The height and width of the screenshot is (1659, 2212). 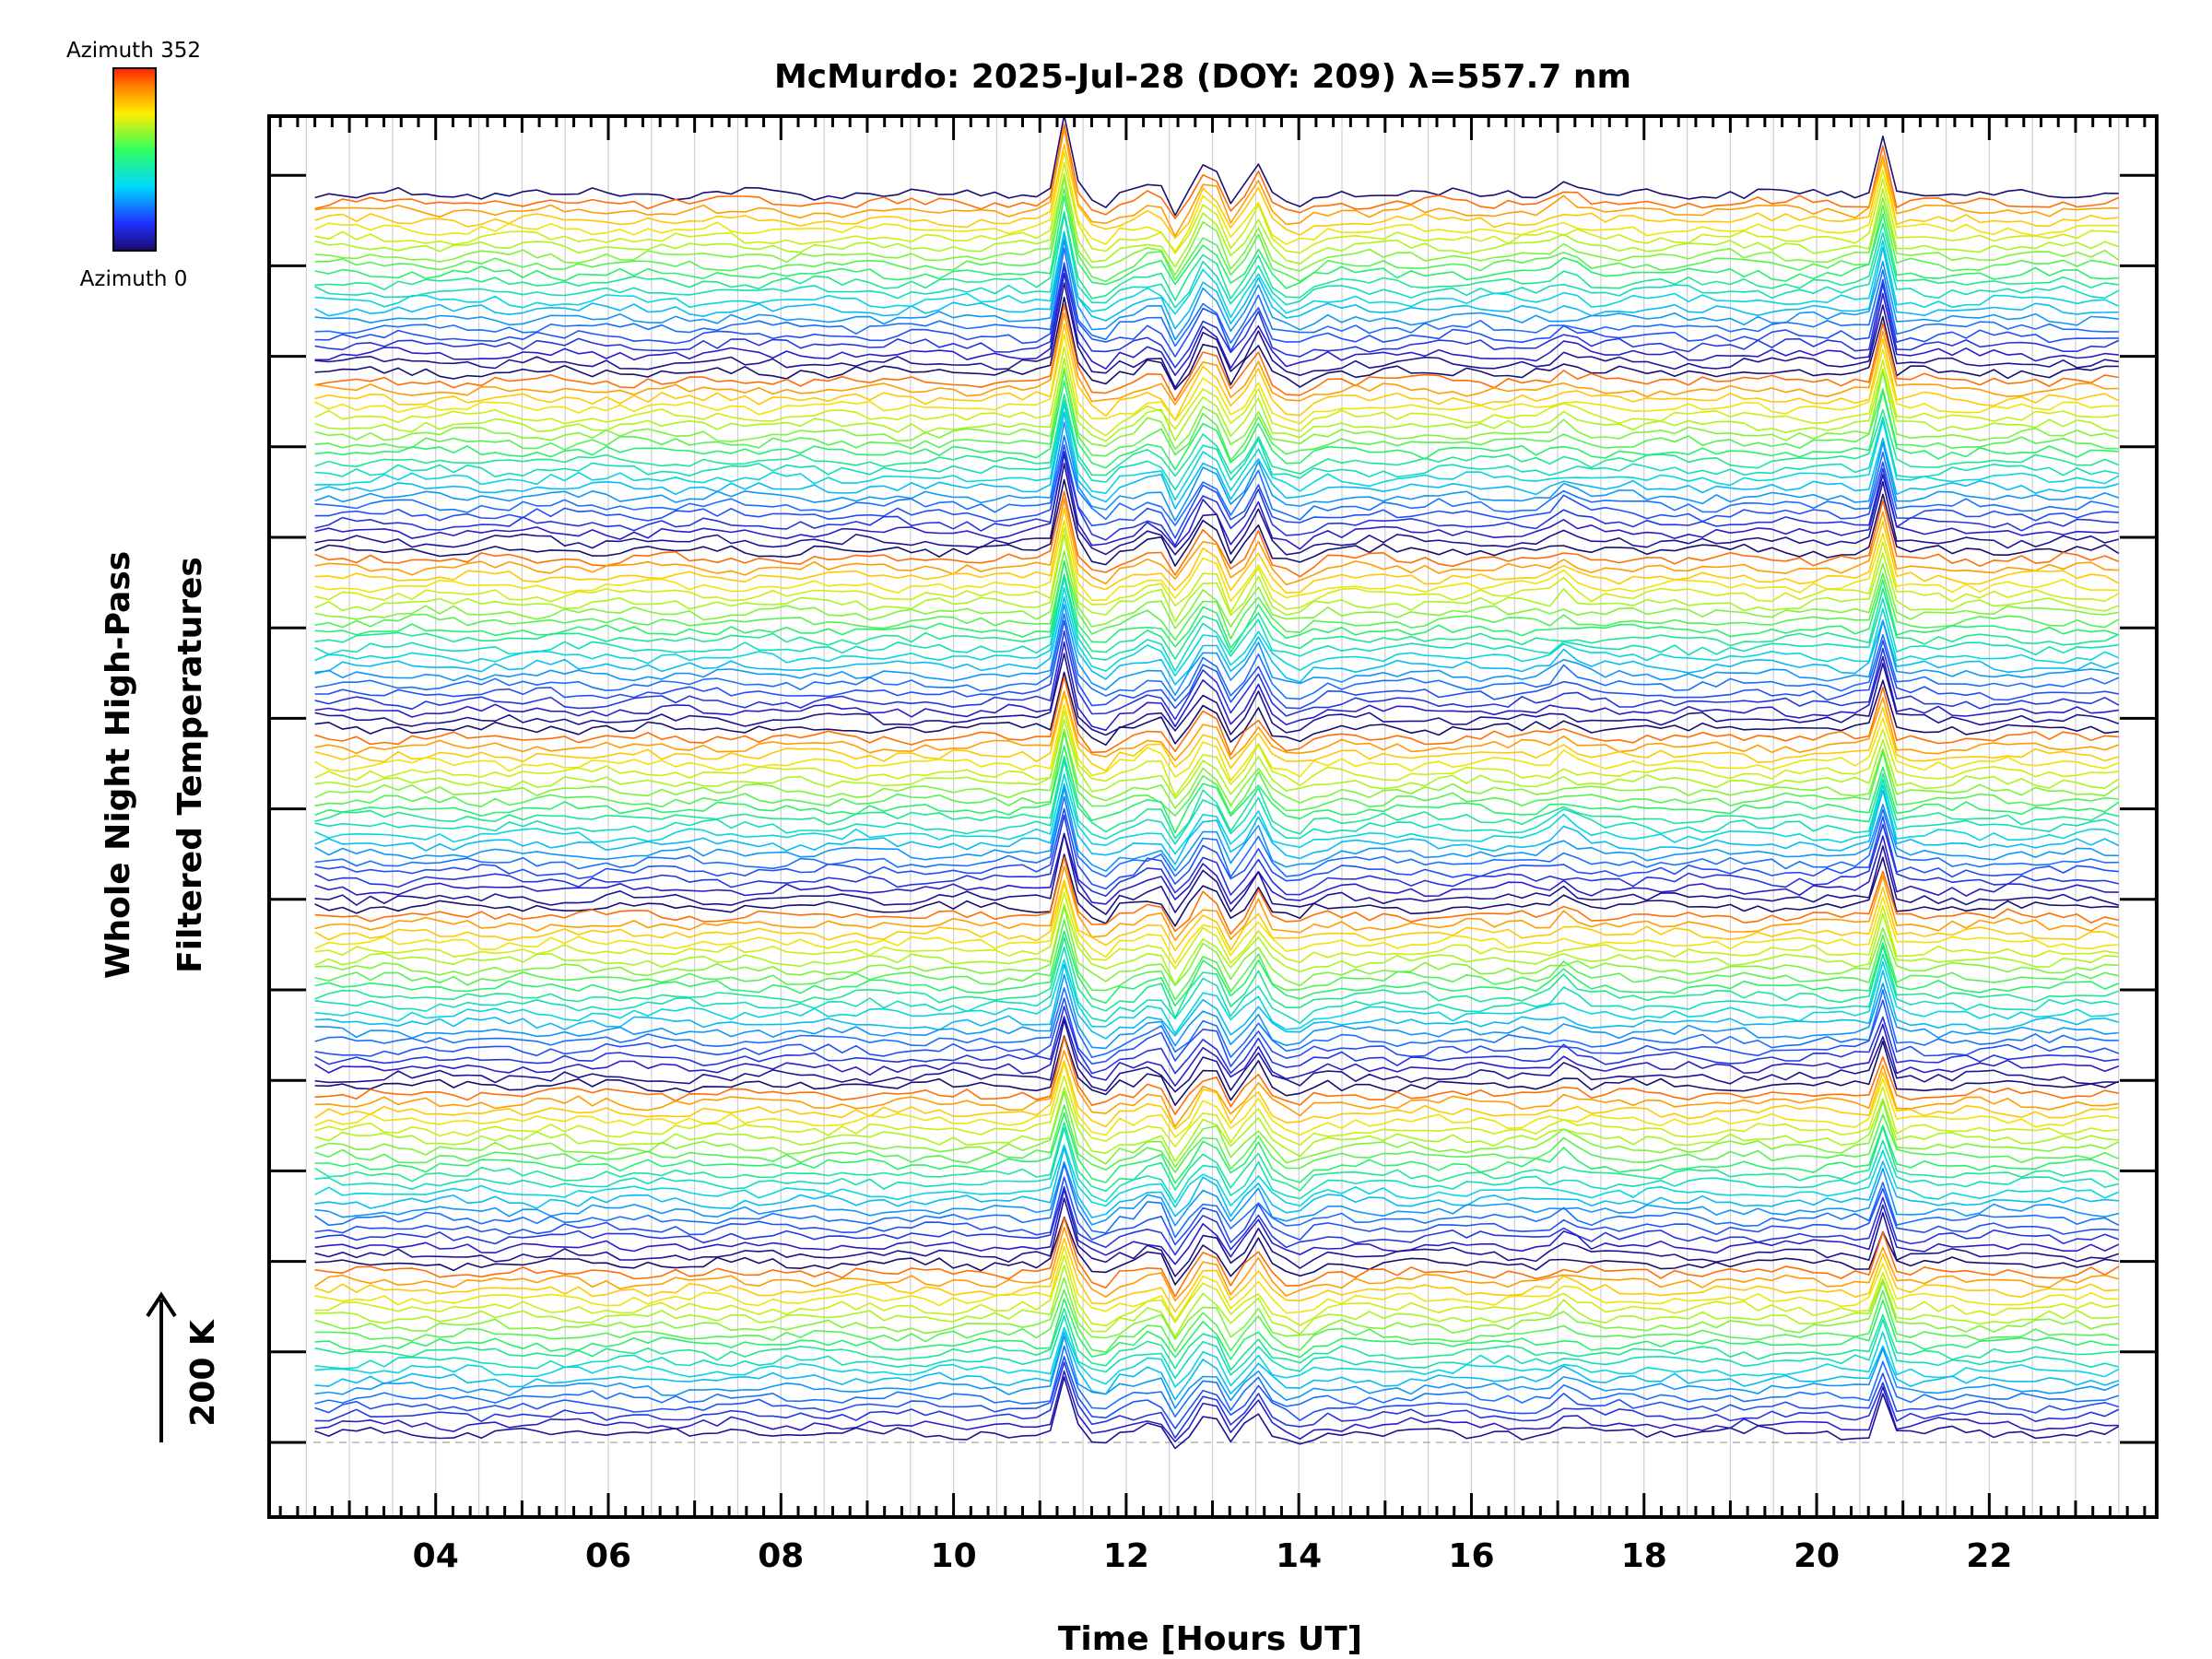 What do you see at coordinates (954, 1556) in the screenshot?
I see `x-tick-label: 10` at bounding box center [954, 1556].